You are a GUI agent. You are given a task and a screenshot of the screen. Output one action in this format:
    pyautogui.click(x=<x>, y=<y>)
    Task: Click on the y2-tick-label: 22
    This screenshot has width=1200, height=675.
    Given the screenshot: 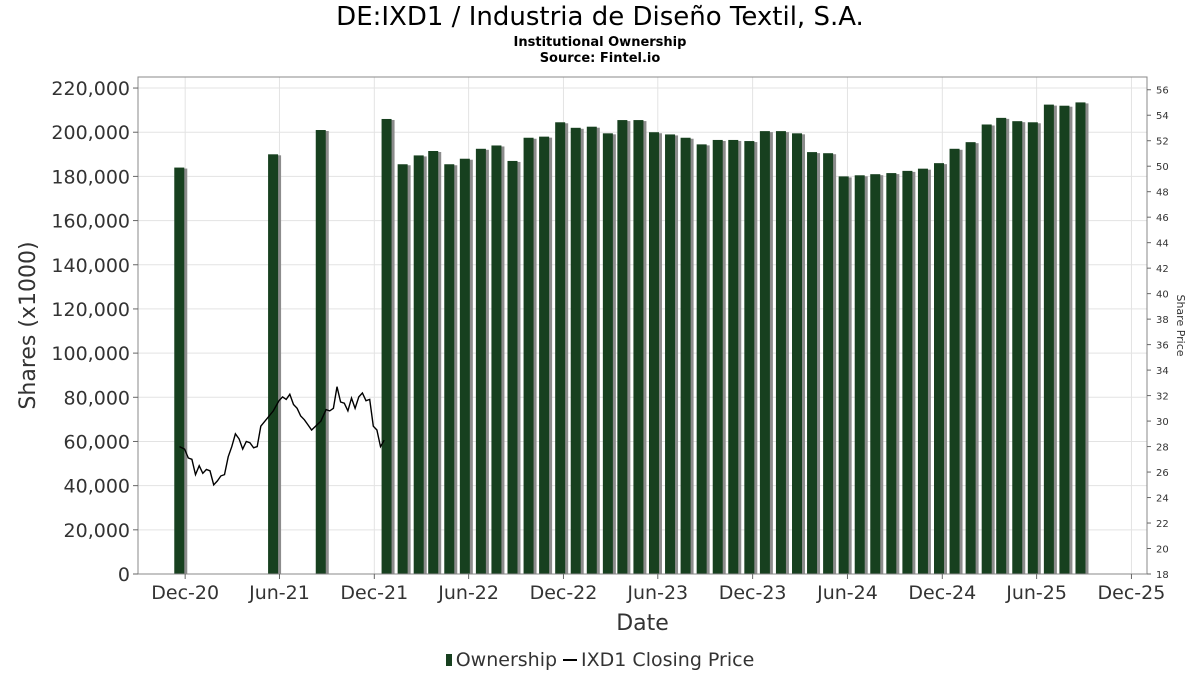 What is the action you would take?
    pyautogui.click(x=1162, y=524)
    